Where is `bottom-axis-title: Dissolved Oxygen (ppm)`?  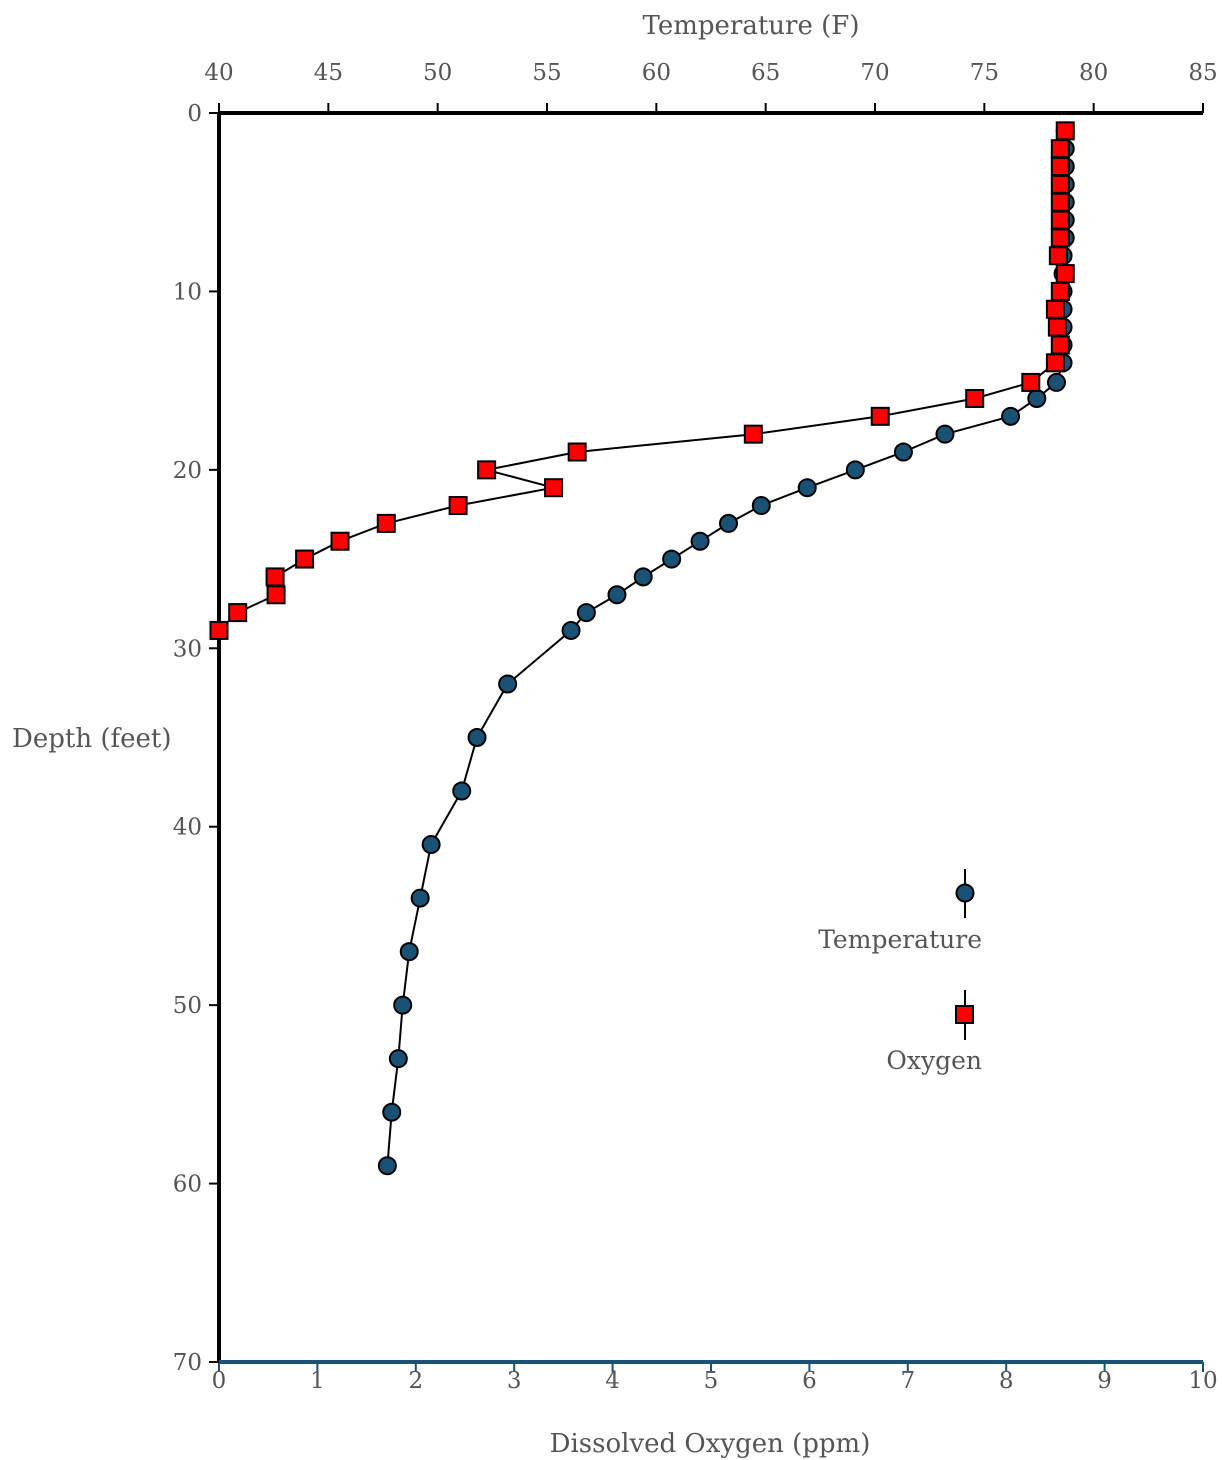 bottom-axis-title: Dissolved Oxygen (ppm) is located at coordinates (710, 1444).